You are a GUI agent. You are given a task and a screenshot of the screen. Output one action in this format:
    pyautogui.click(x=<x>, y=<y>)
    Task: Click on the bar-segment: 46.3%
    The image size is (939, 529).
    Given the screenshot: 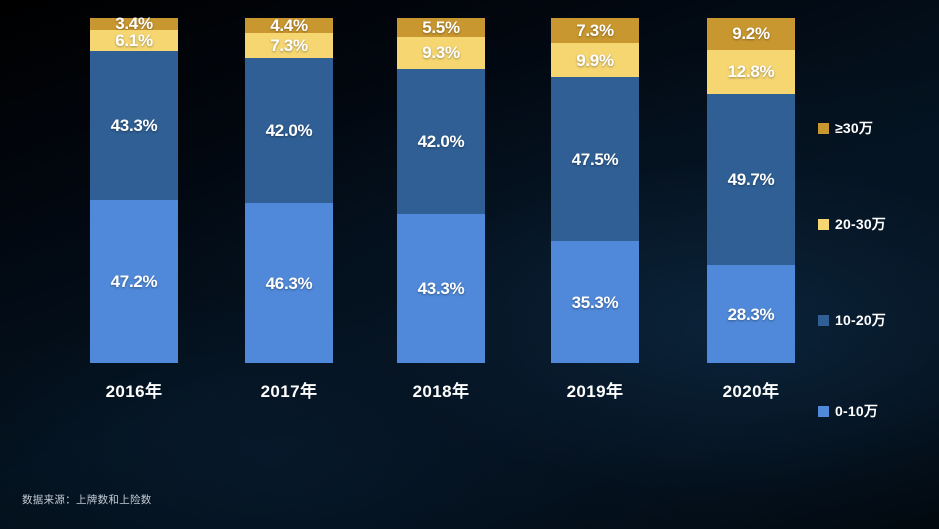 What is the action you would take?
    pyautogui.click(x=289, y=283)
    